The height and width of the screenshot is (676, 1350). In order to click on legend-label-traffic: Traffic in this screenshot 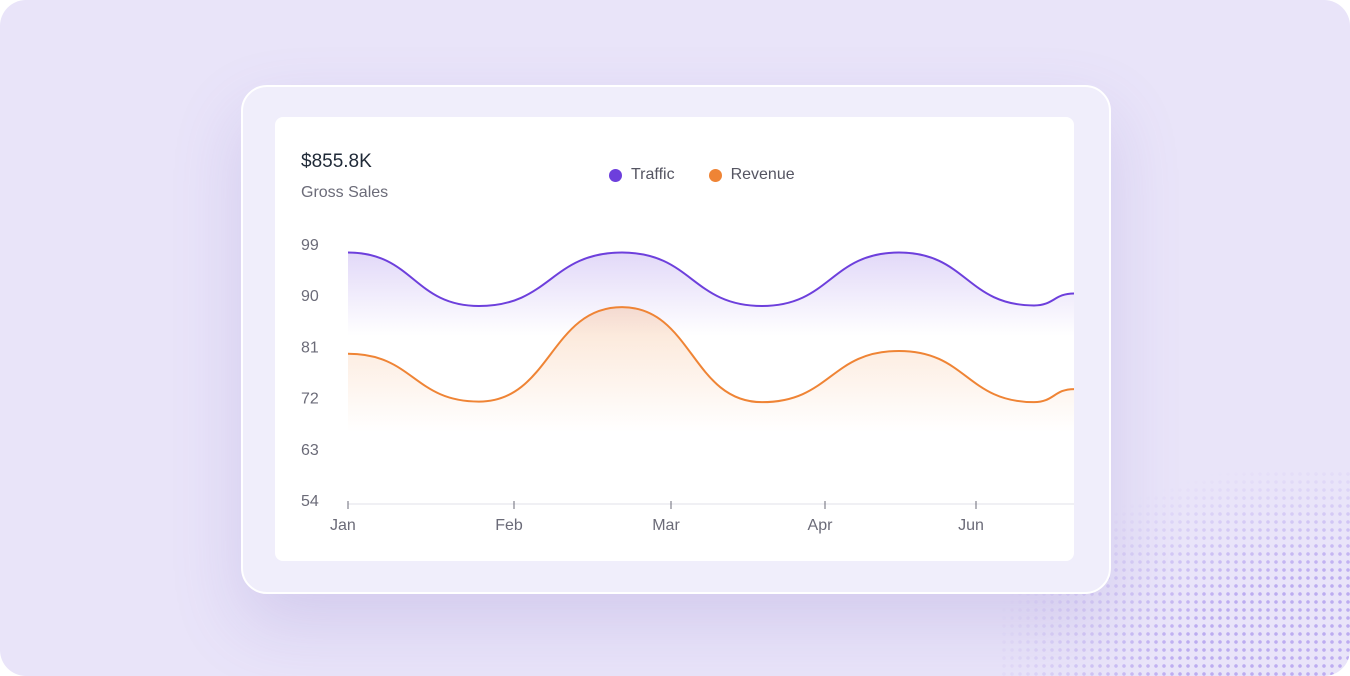, I will do `click(653, 174)`.